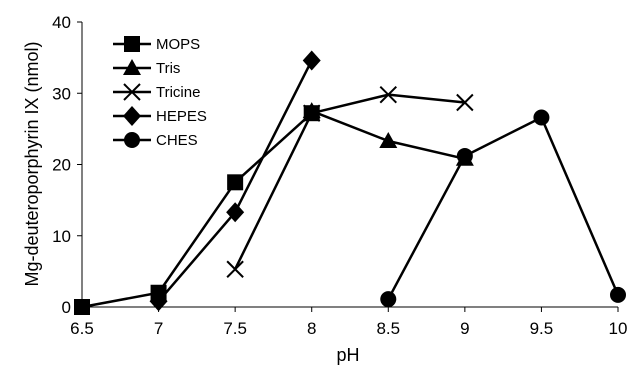 The image size is (640, 368). I want to click on legend-label: HEPES, so click(181, 116).